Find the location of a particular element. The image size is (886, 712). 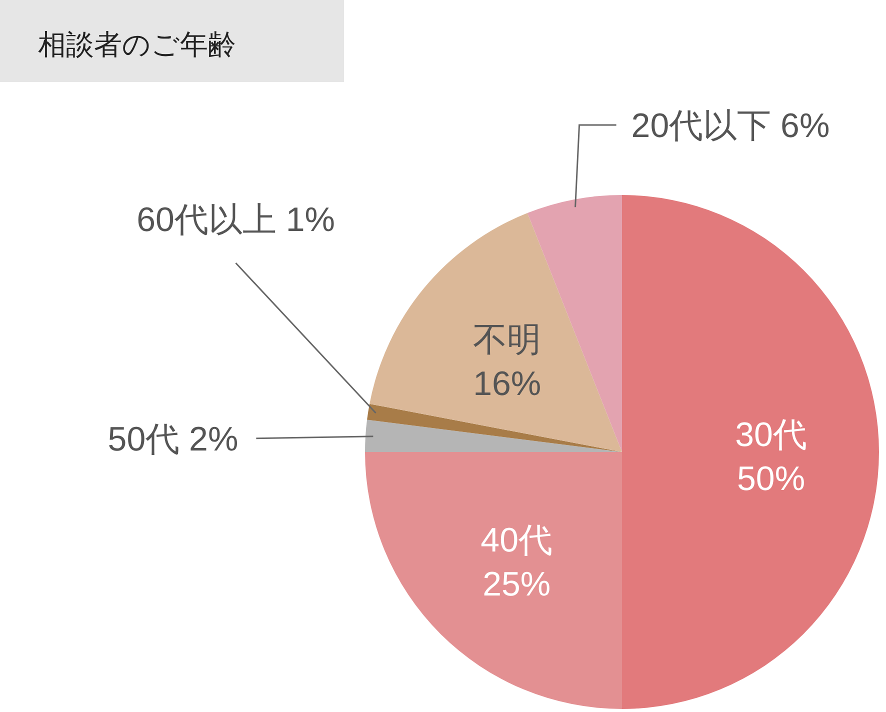

slice-label: 20代以下 6% is located at coordinates (730, 126).